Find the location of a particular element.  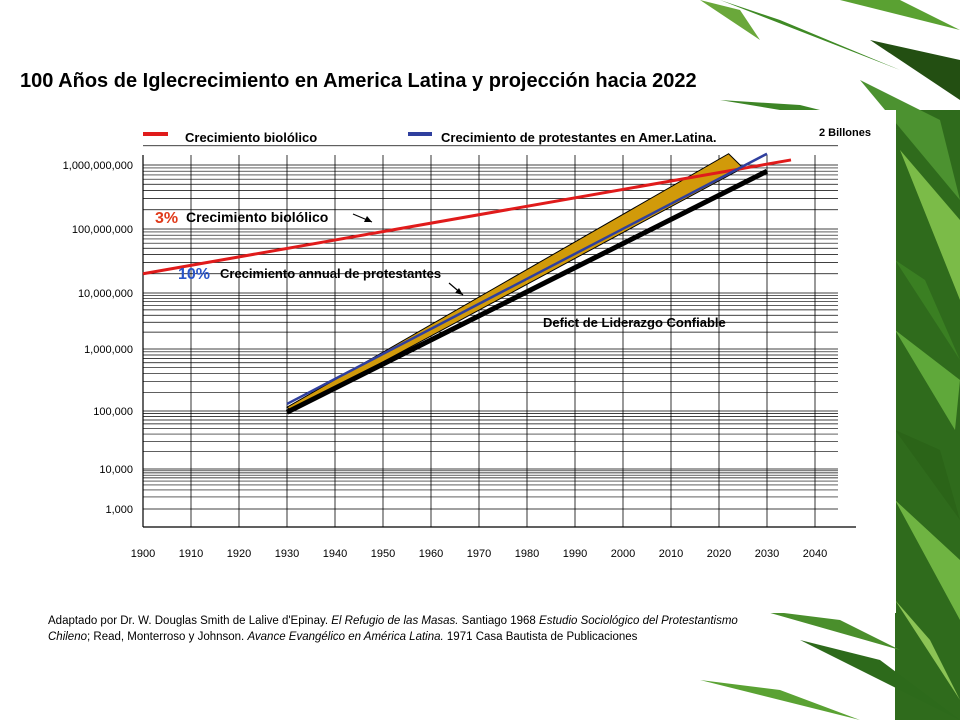

series-biological is located at coordinates (467, 217).